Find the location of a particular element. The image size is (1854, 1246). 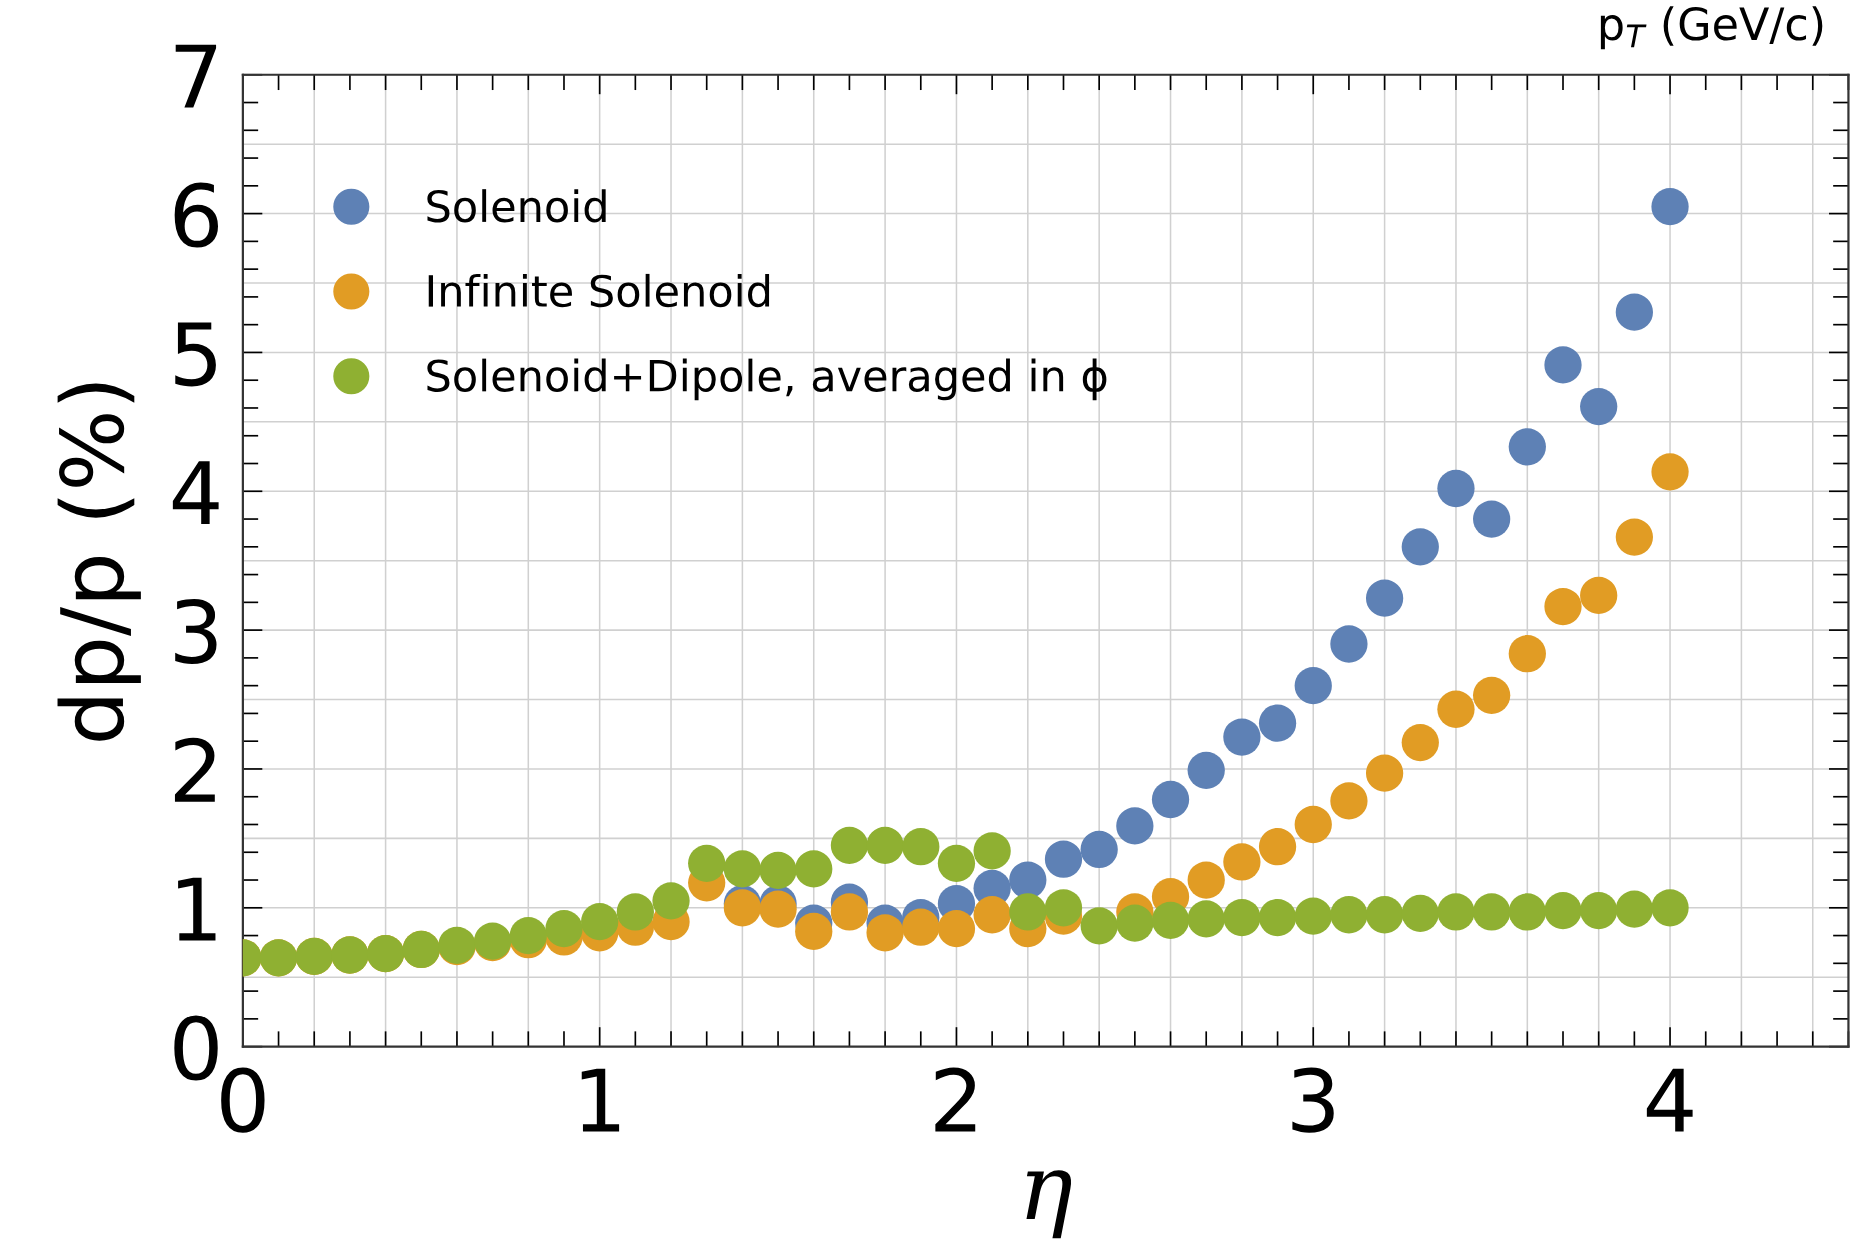

legend-label: Infinite Solenoid is located at coordinates (599, 290).